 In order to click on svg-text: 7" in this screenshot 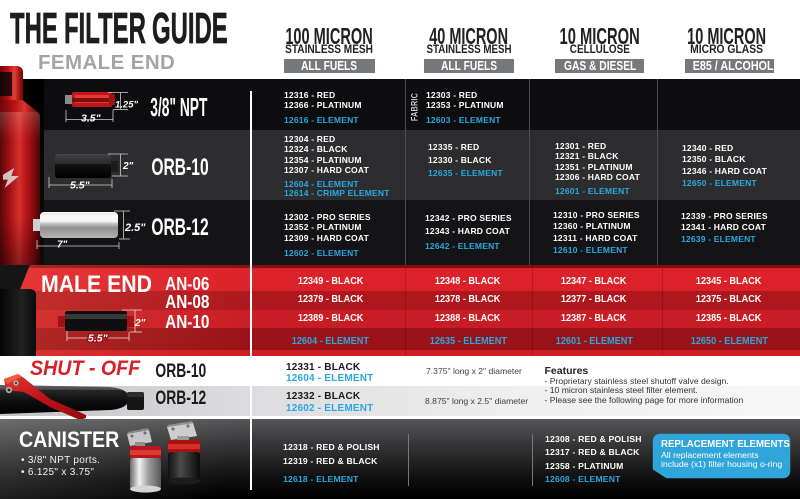, I will do `click(62, 245)`.